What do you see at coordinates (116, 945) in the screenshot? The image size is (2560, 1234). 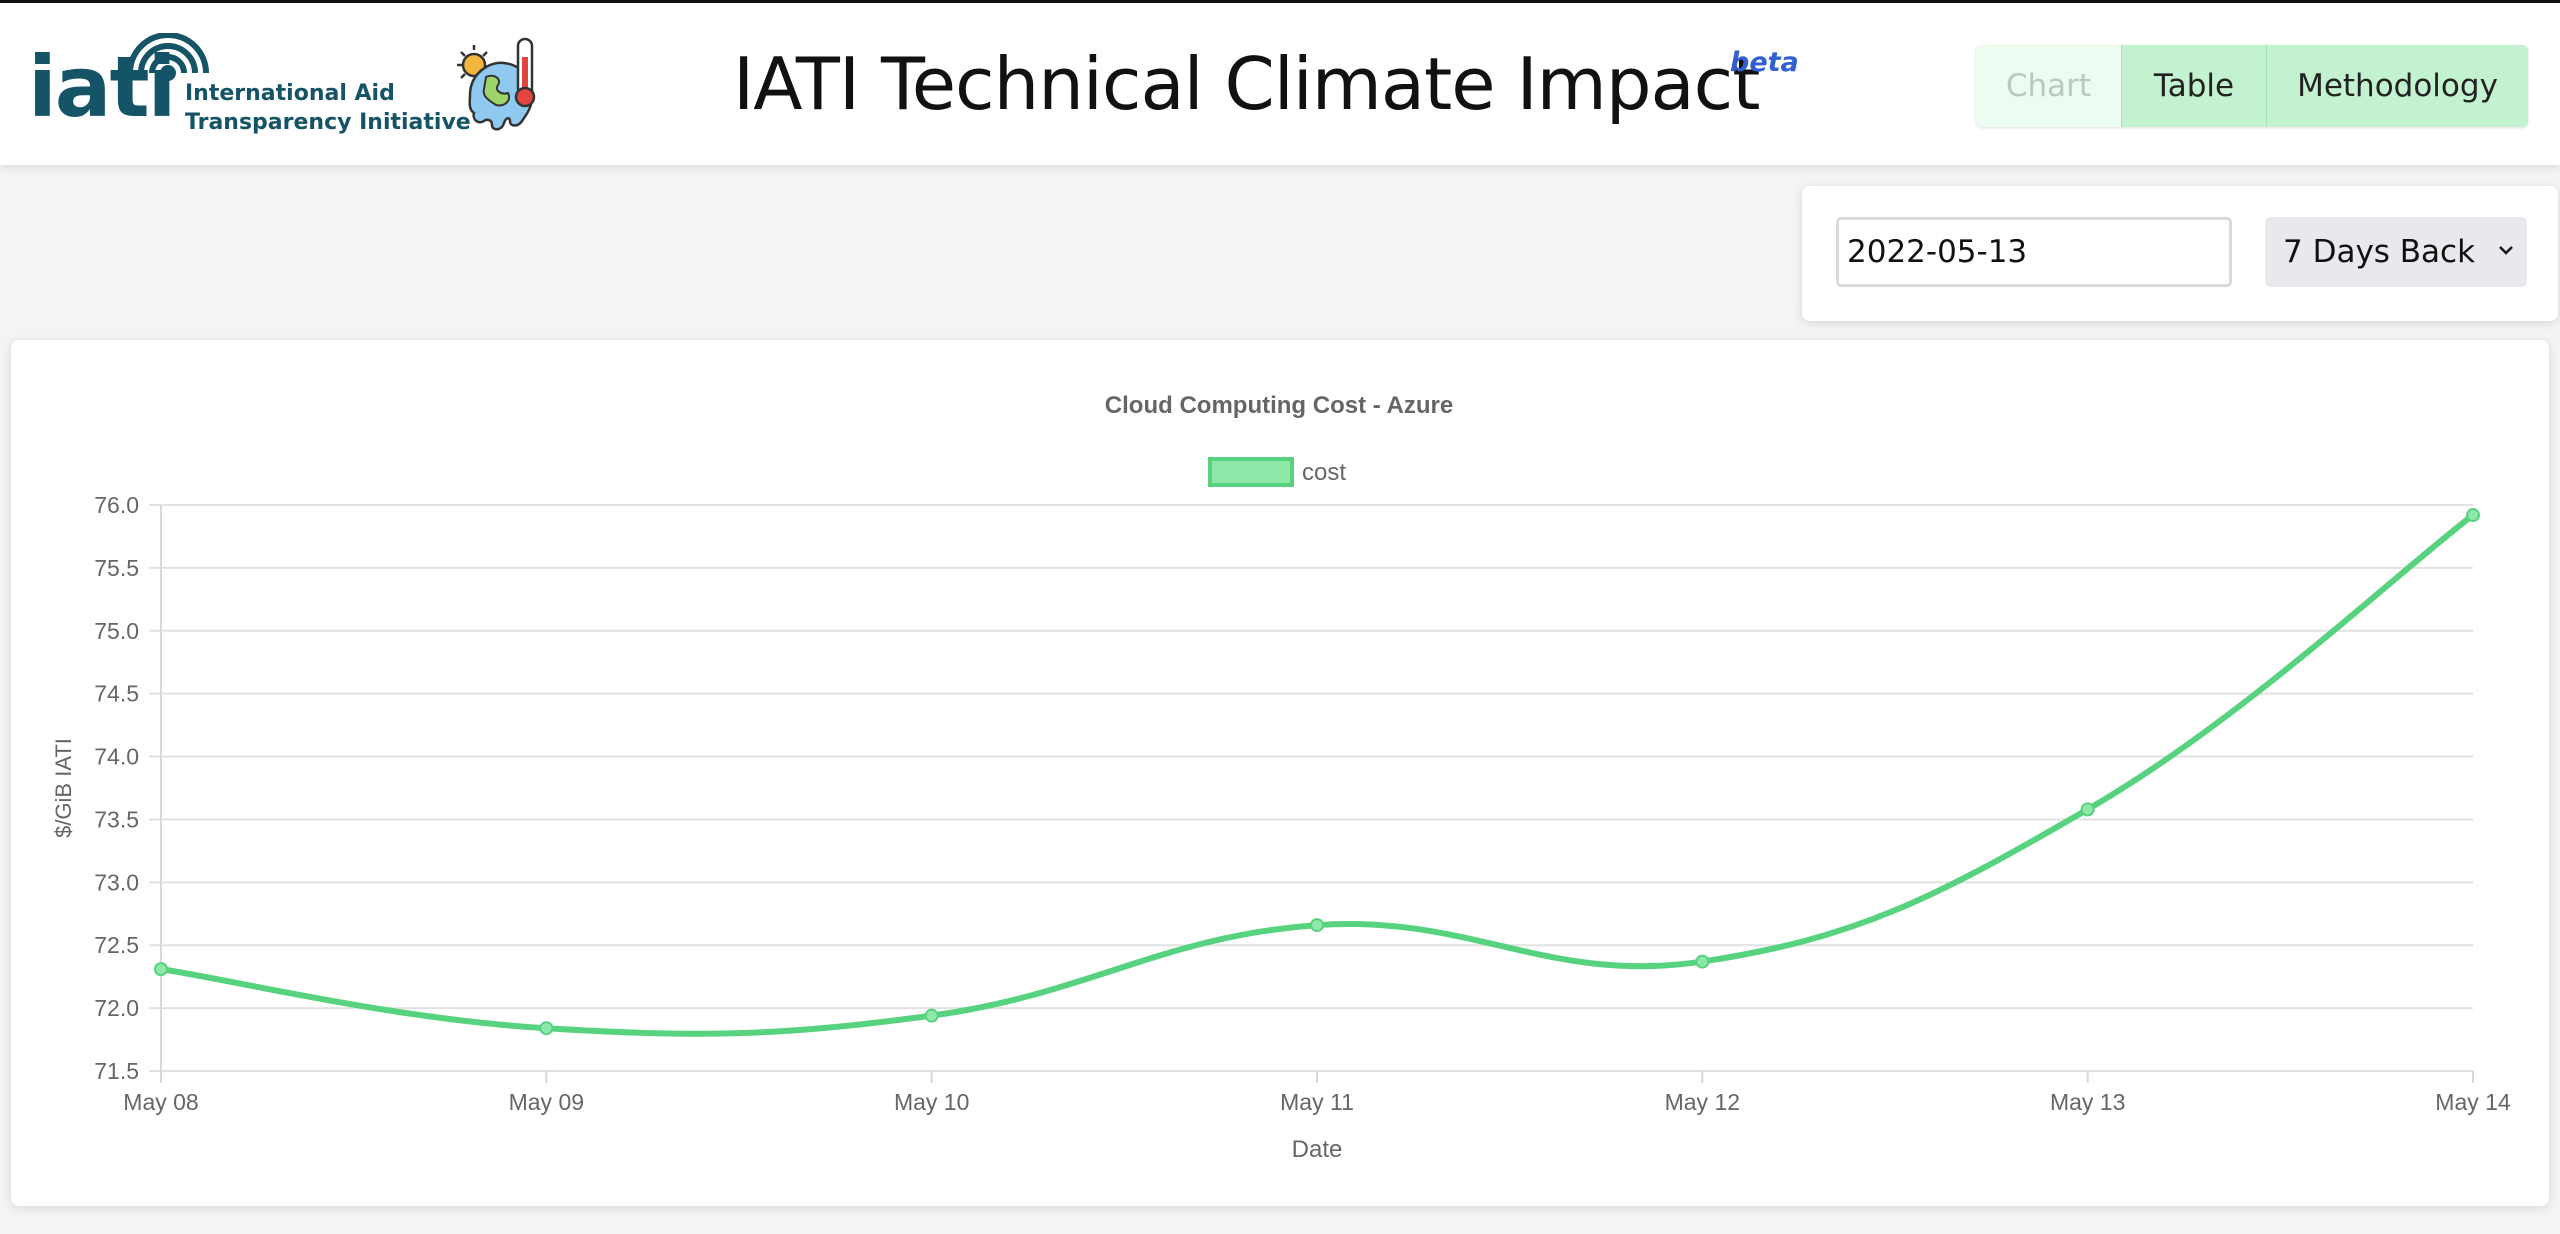 I see `y-tick-label: 72.5` at bounding box center [116, 945].